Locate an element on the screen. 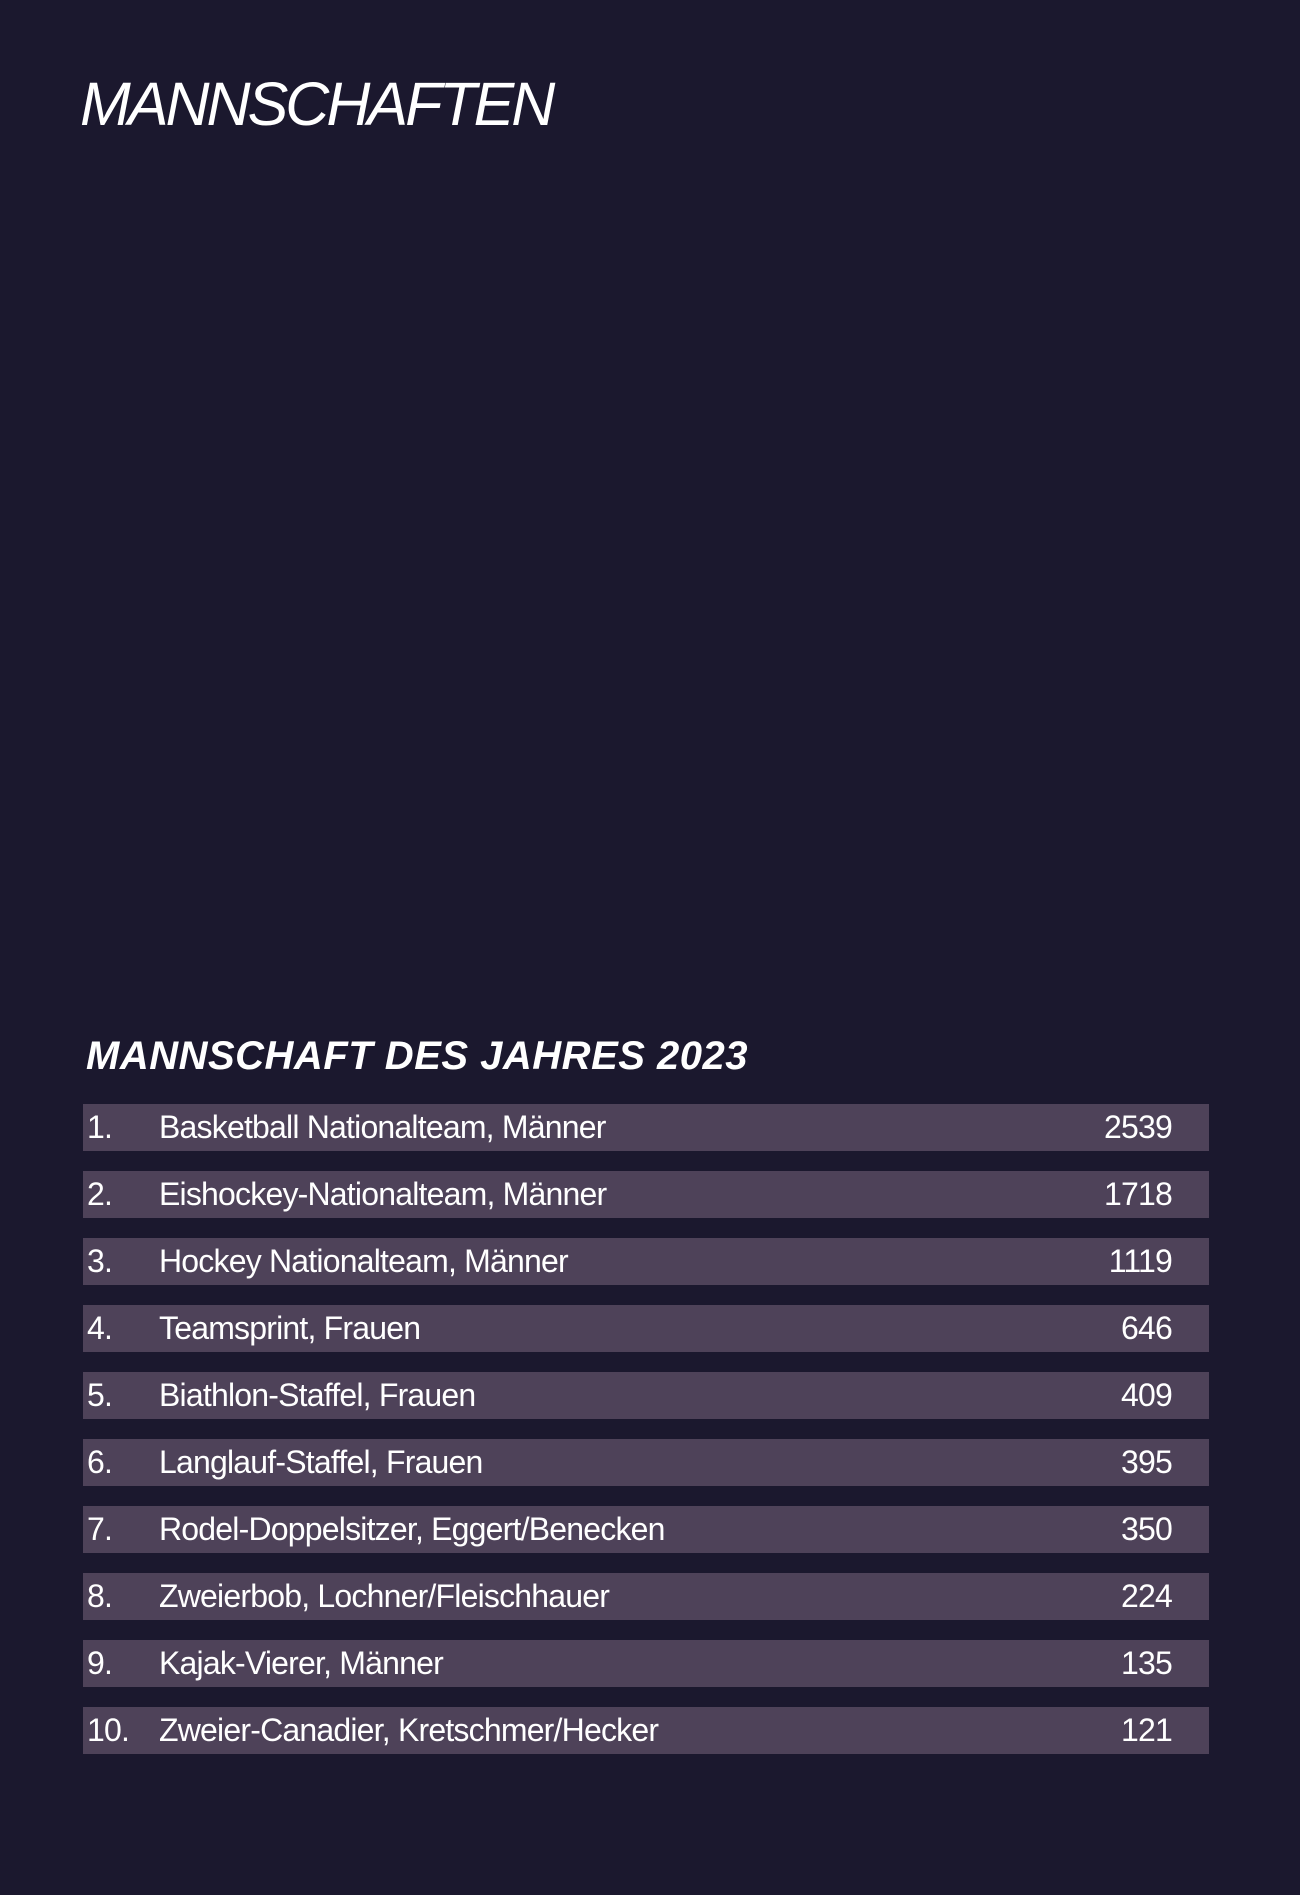 The image size is (1300, 1895). vote-count: 395 is located at coordinates (1147, 1462).